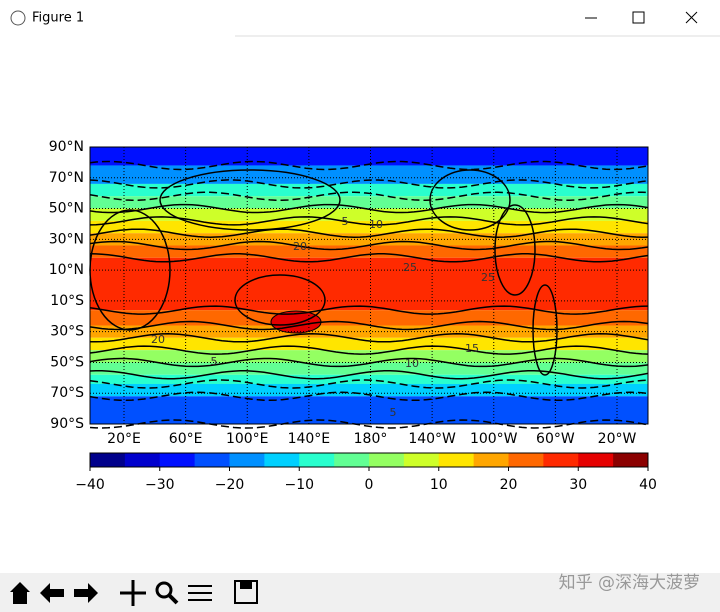 The image size is (720, 612). What do you see at coordinates (509, 485) in the screenshot?
I see `colorbar-tick-label: 20` at bounding box center [509, 485].